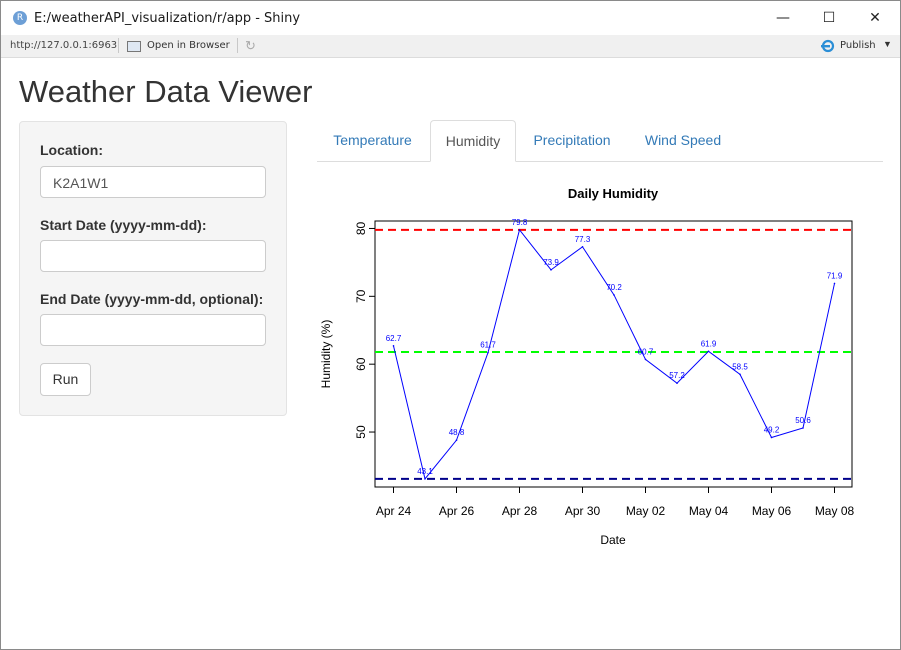 This screenshot has width=901, height=650. Describe the element at coordinates (250, 45) in the screenshot. I see `refresh-icon: ↻` at that location.